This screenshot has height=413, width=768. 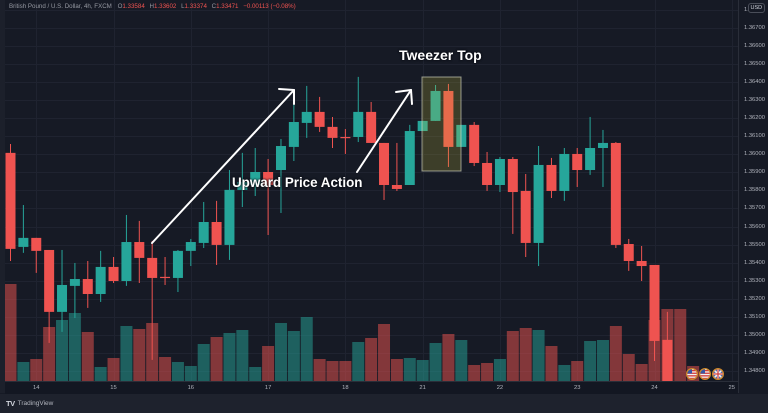 I want to click on time-tick-label: 16, so click(x=191, y=388).